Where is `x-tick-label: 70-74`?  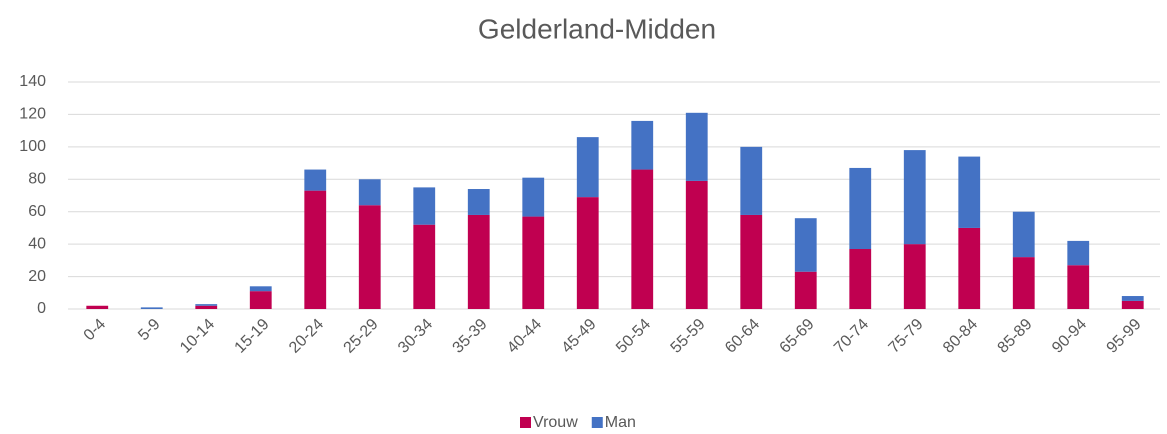
x-tick-label: 70-74 is located at coordinates (851, 336).